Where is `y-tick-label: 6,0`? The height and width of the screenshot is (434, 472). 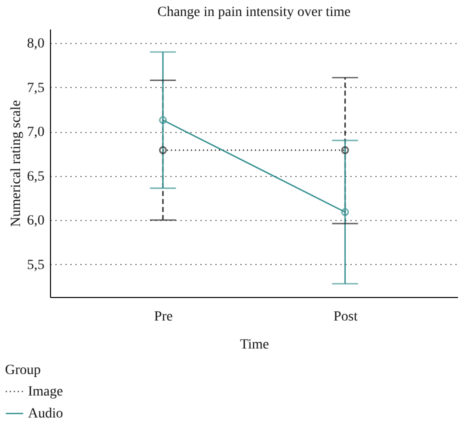
y-tick-label: 6,0 is located at coordinates (35, 221).